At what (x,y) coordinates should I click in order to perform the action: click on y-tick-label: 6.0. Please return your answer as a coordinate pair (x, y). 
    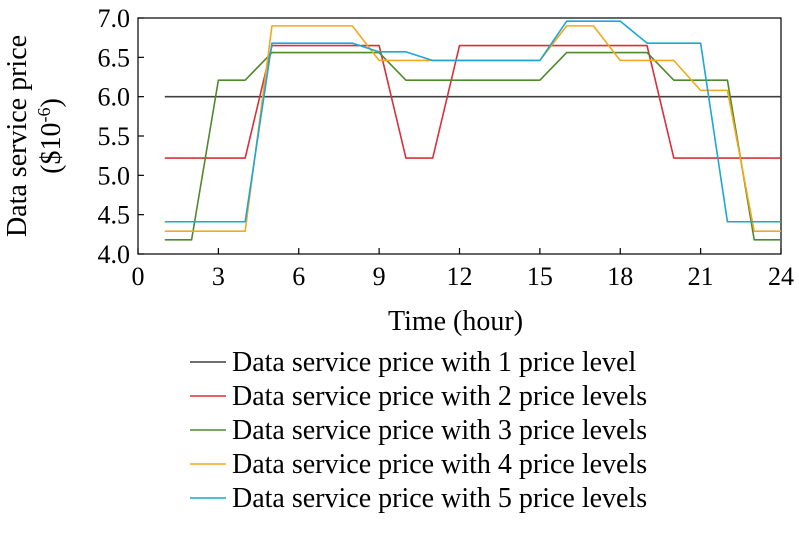
    Looking at the image, I should click on (114, 97).